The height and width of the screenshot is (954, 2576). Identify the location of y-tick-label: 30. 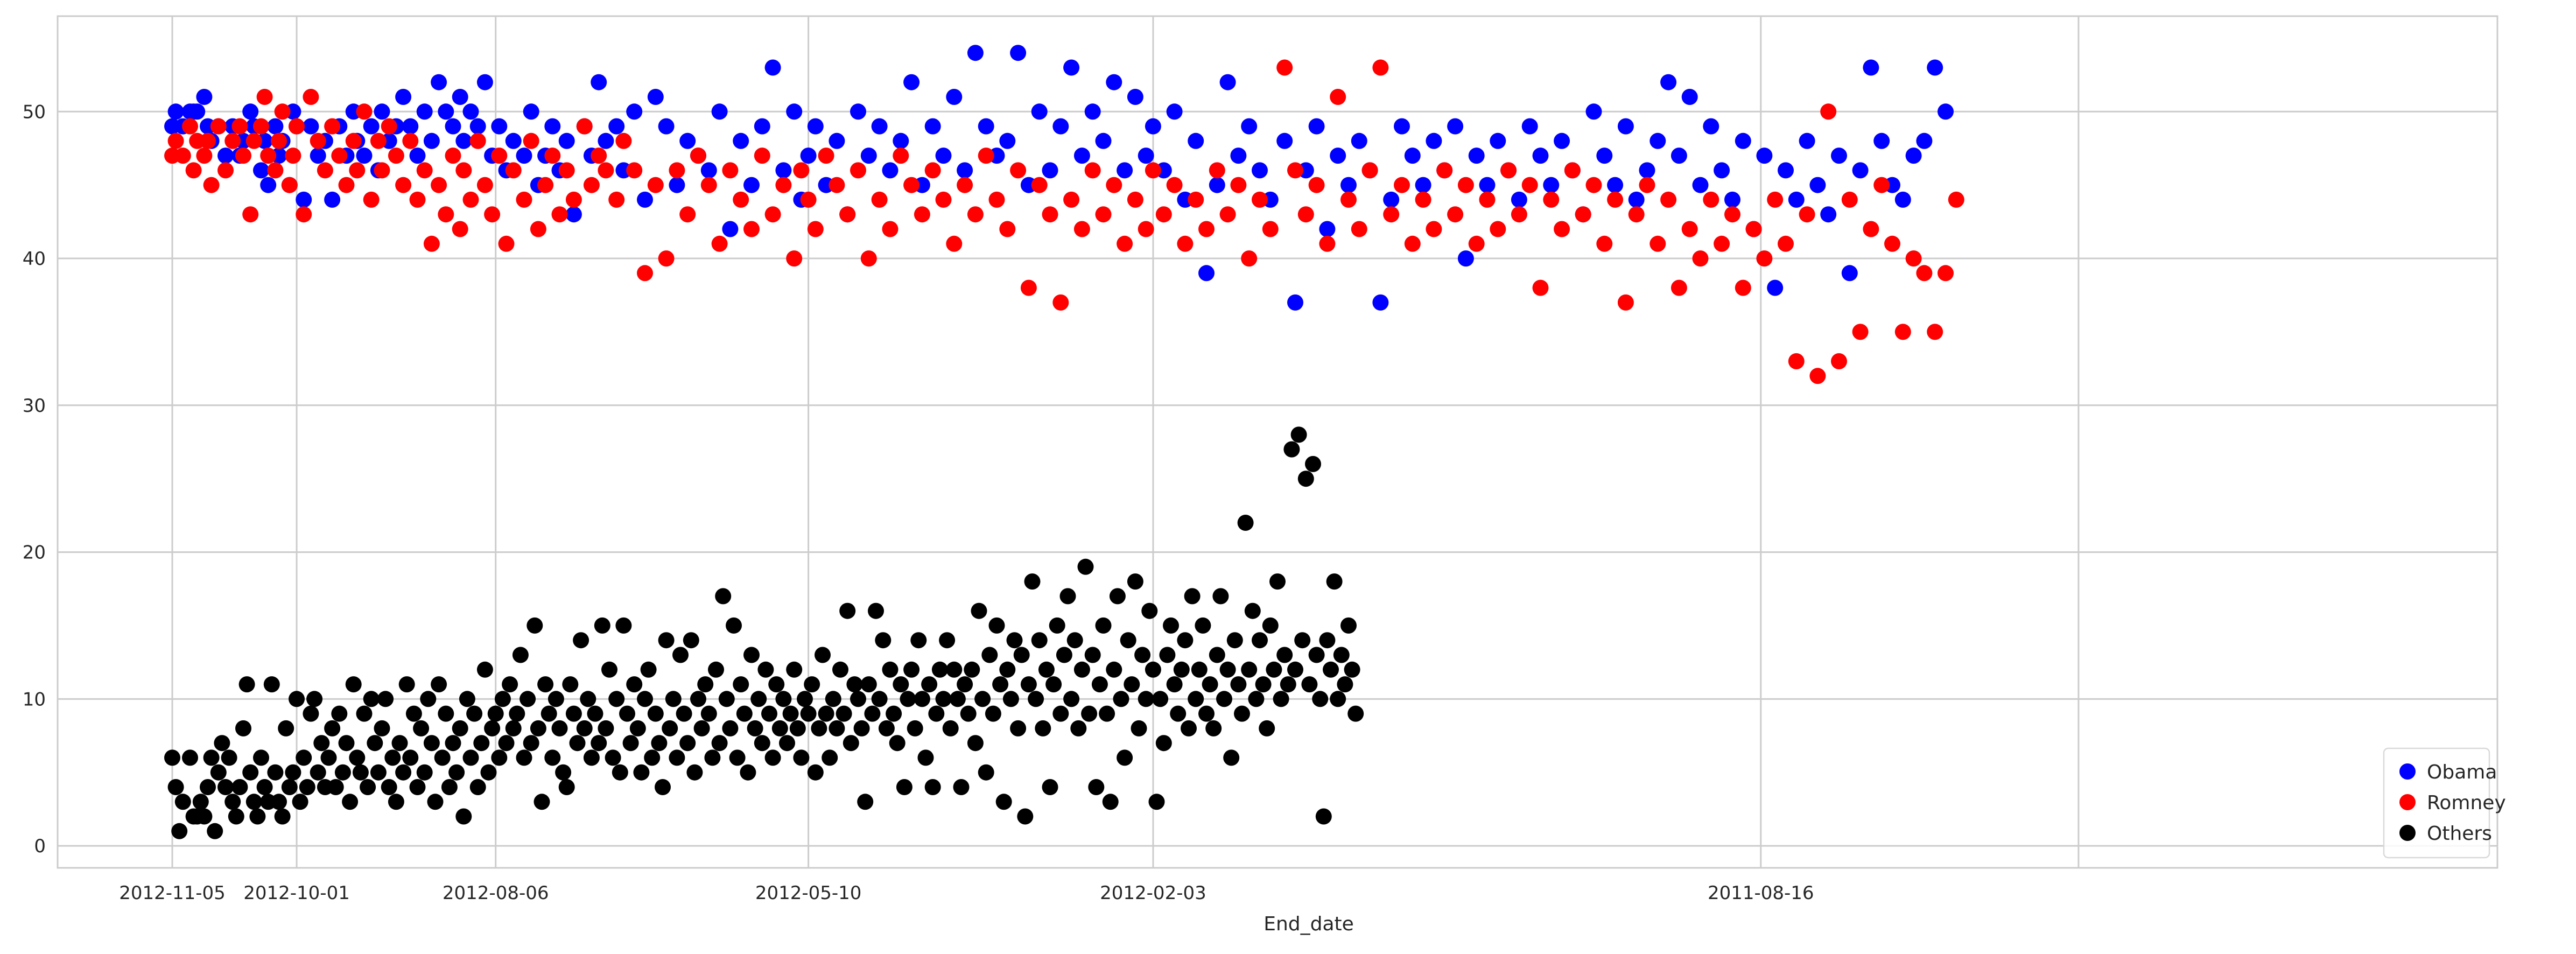
(34, 406).